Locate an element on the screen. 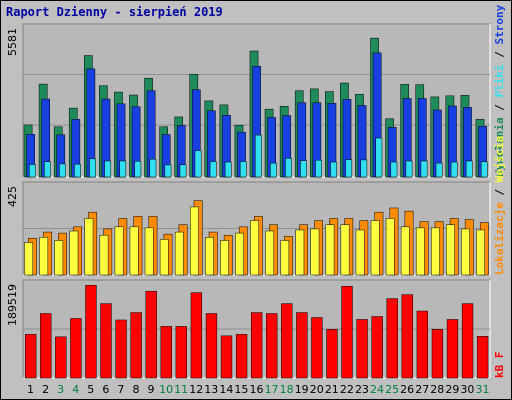 The image size is (512, 400). x-tick-label: 14 is located at coordinates (226, 389).